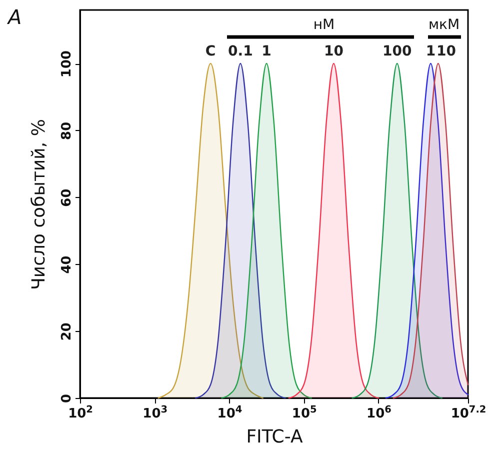 This screenshot has width=493, height=467. I want to click on y-axis-title: Число событий, %, so click(39, 204).